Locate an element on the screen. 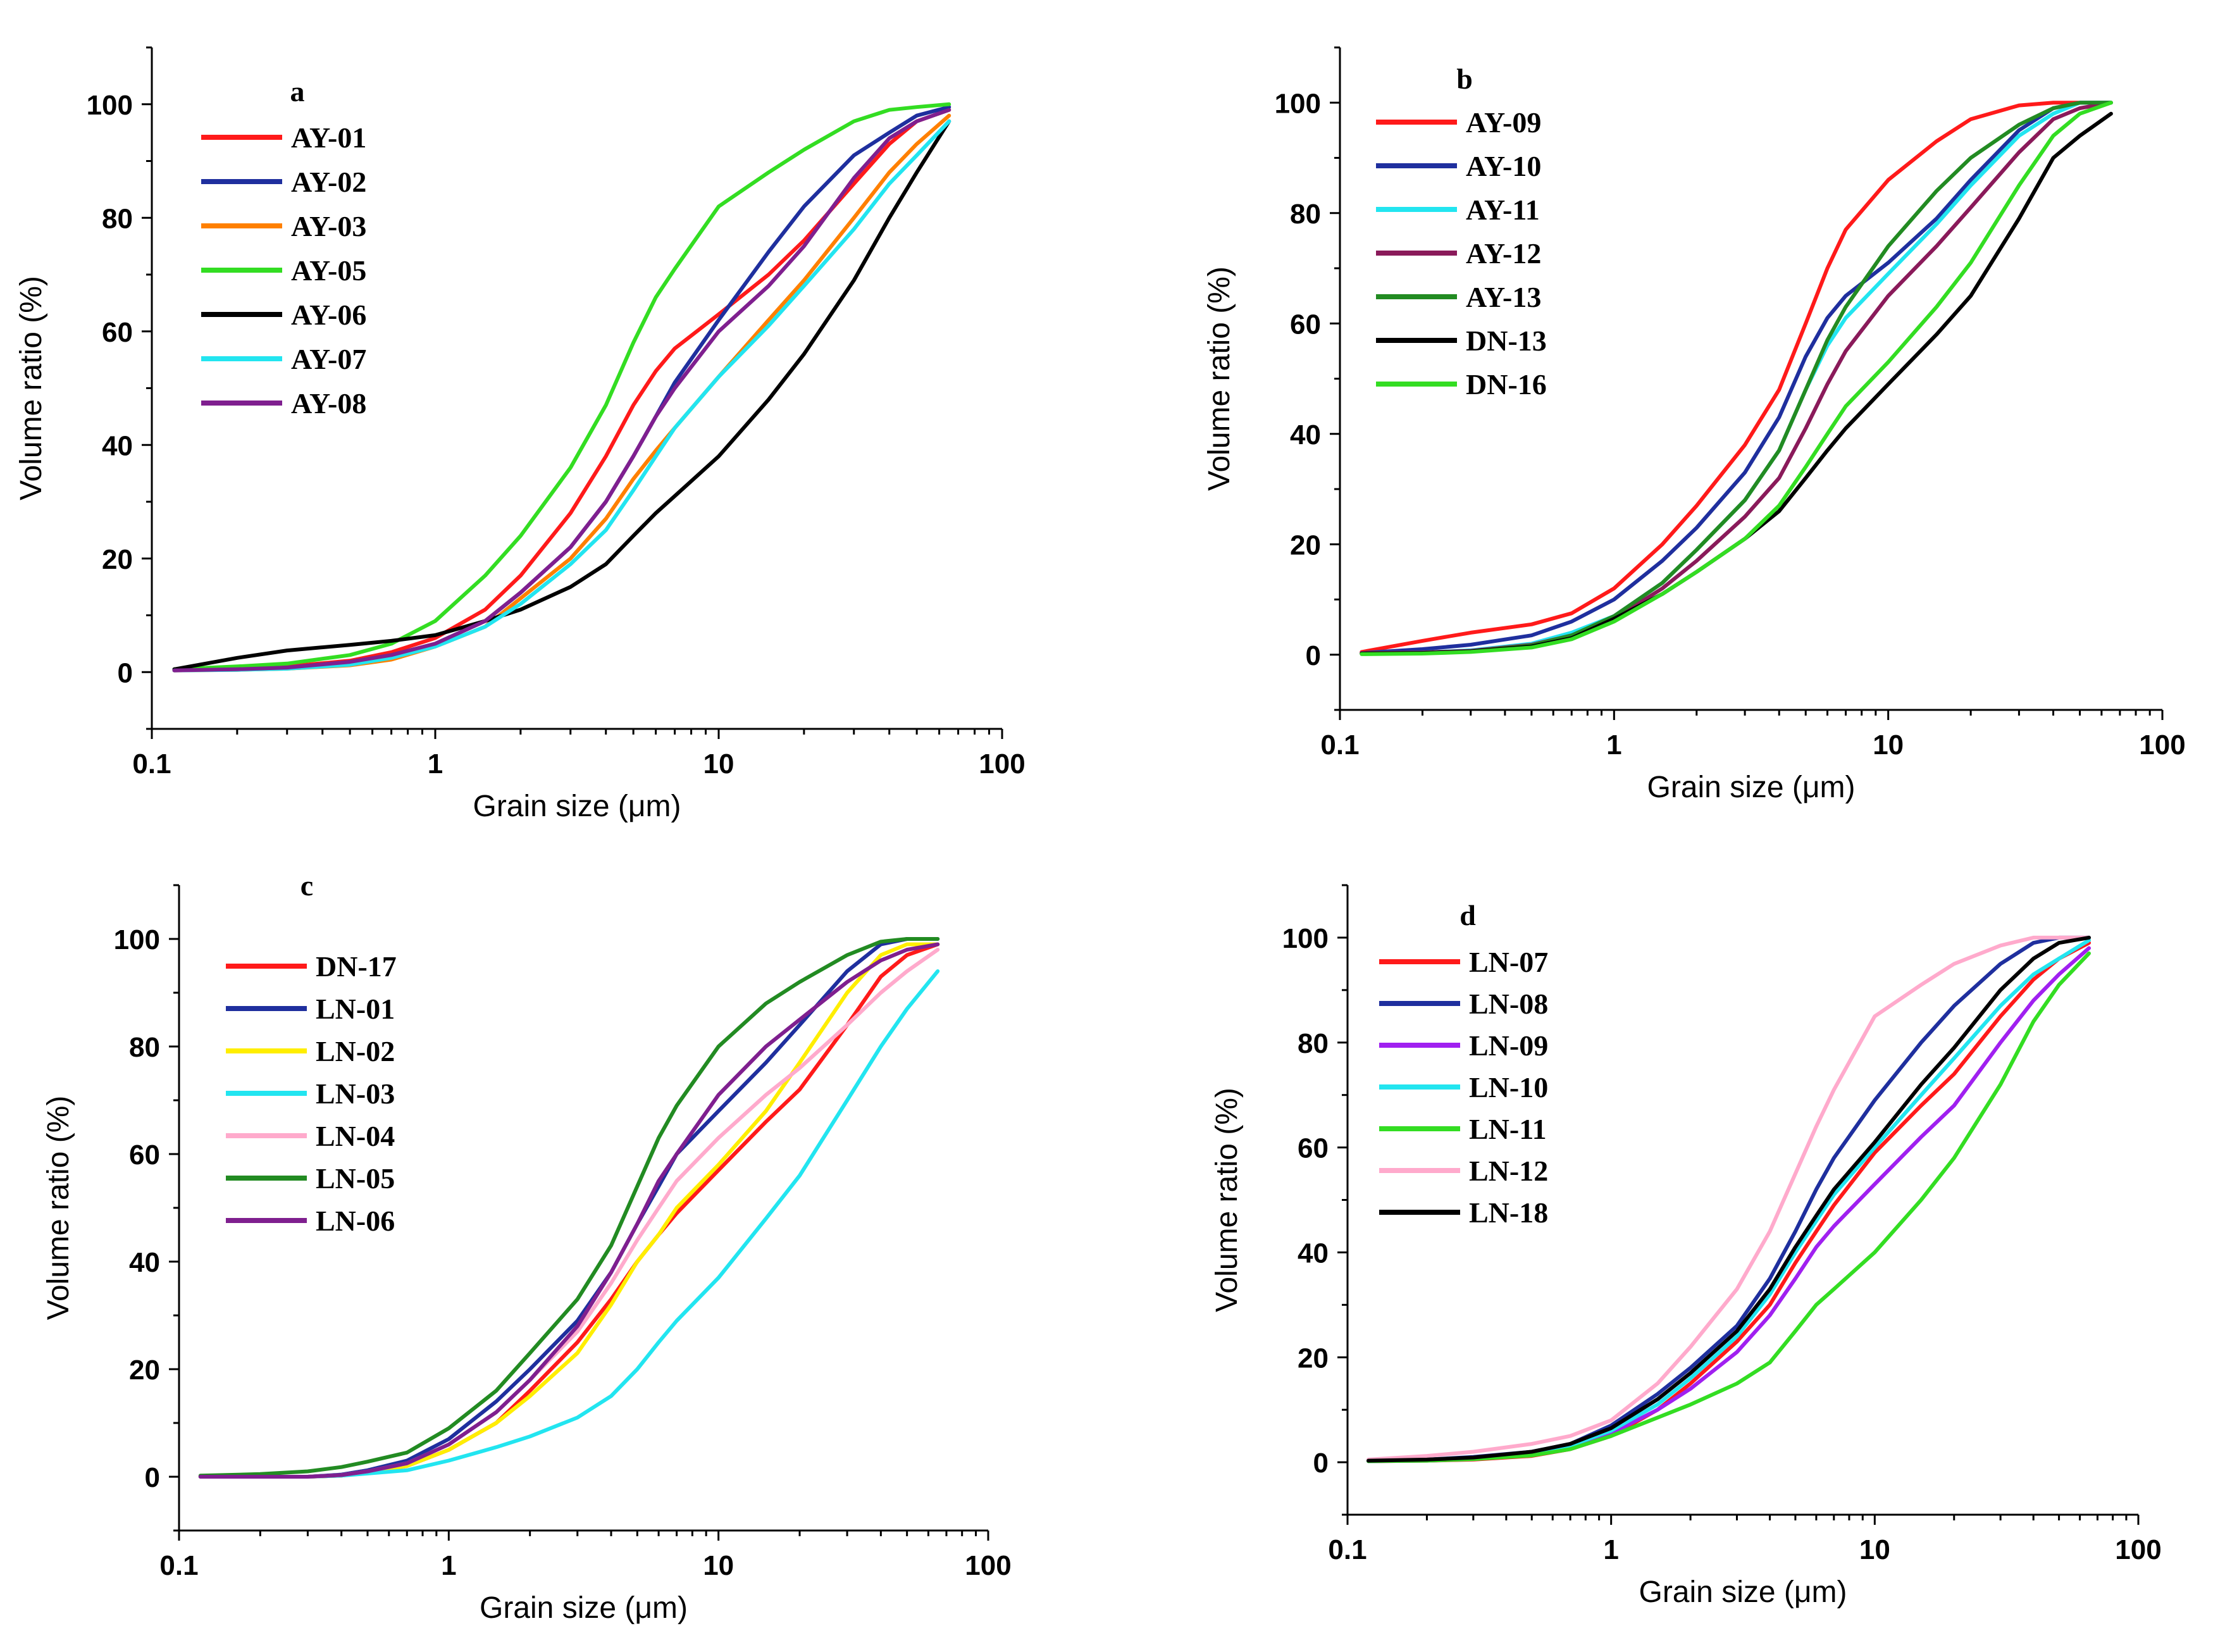 The height and width of the screenshot is (1652, 2225). legend-label: DN-13 is located at coordinates (1506, 341).